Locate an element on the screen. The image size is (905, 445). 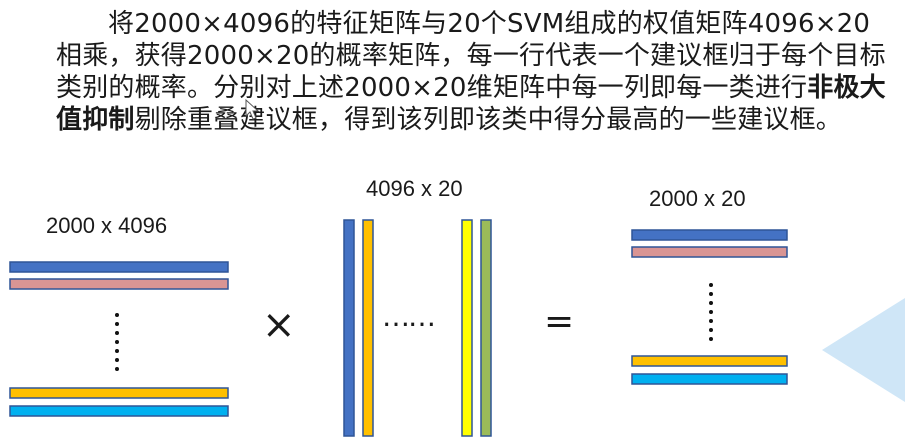
mouse-cursor-icon is located at coordinates (252, 109).